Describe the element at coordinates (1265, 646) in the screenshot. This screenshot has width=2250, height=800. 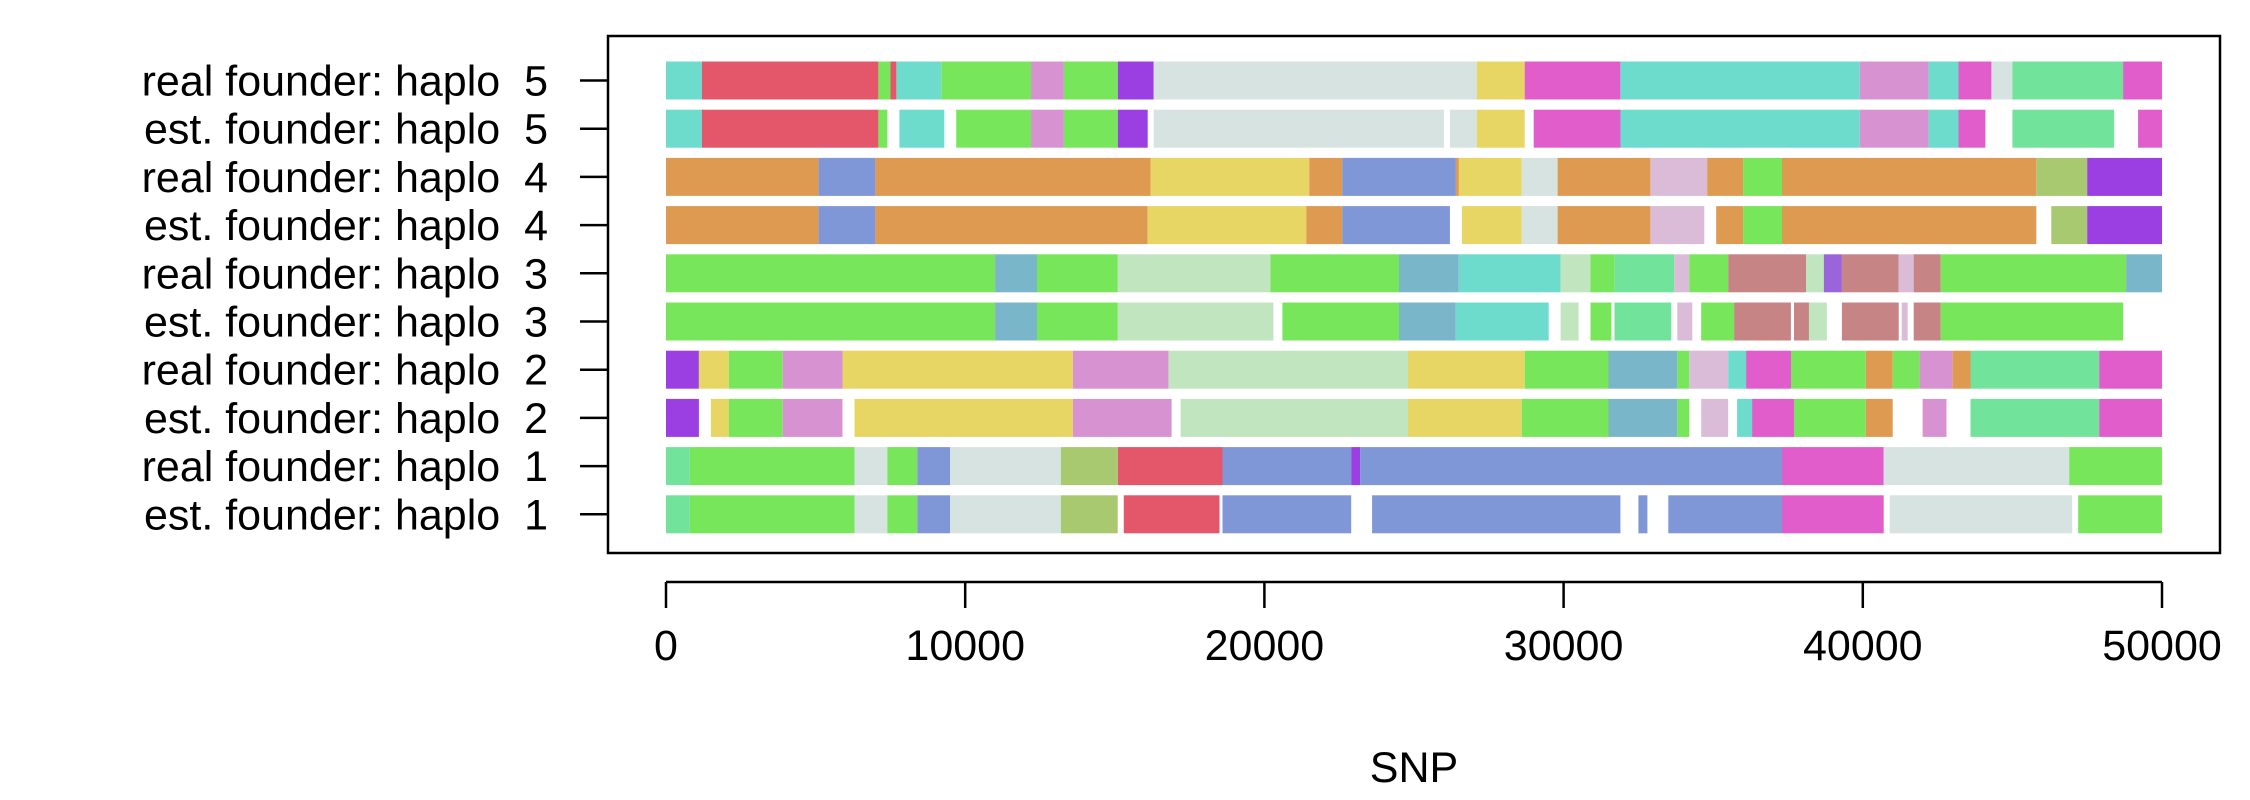
I see `x-tick-label: 20000` at that location.